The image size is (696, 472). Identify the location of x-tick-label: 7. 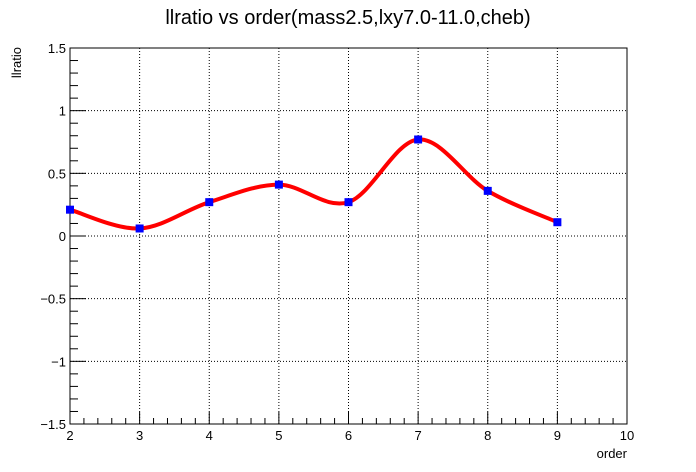
(418, 435).